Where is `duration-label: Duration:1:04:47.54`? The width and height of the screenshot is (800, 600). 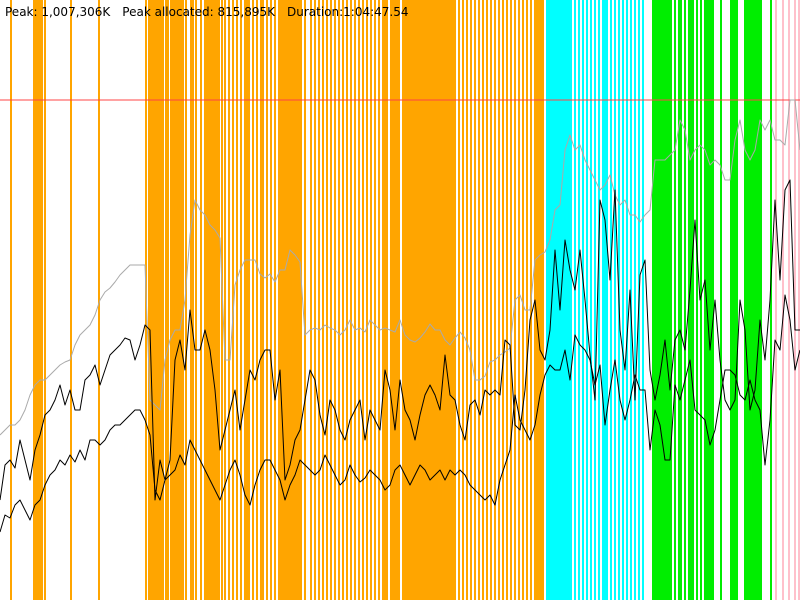 duration-label: Duration:1:04:47.54 is located at coordinates (347, 12).